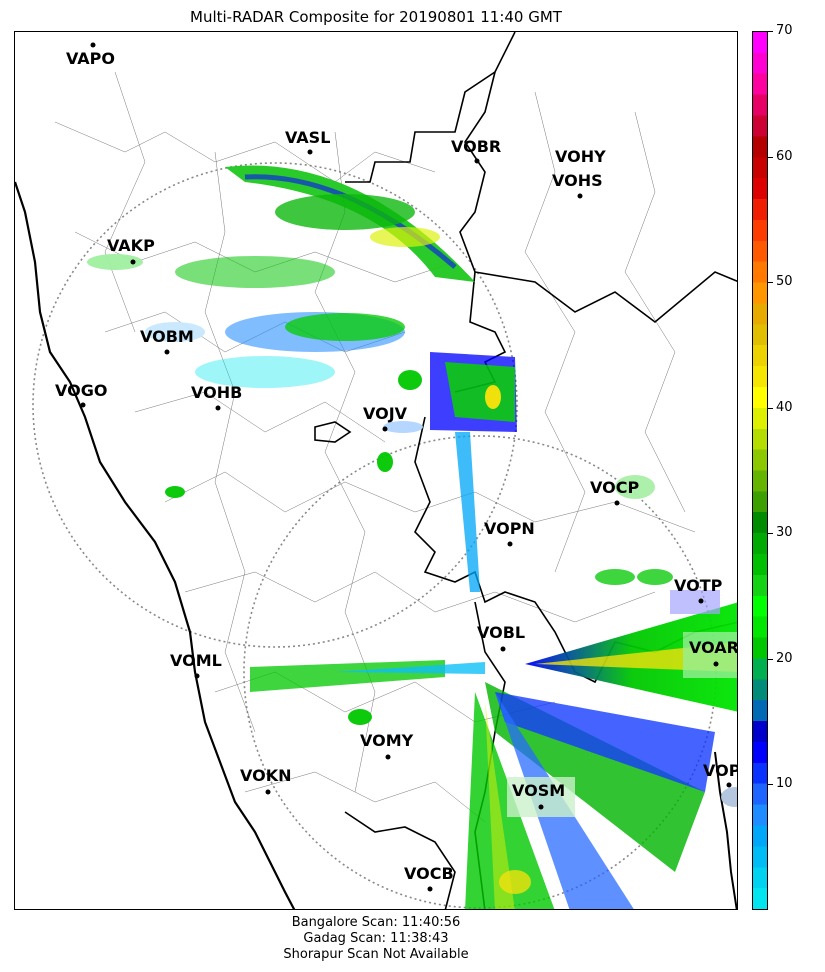 This screenshot has height=972, width=825. I want to click on station-dot-vobm, so click(167, 352).